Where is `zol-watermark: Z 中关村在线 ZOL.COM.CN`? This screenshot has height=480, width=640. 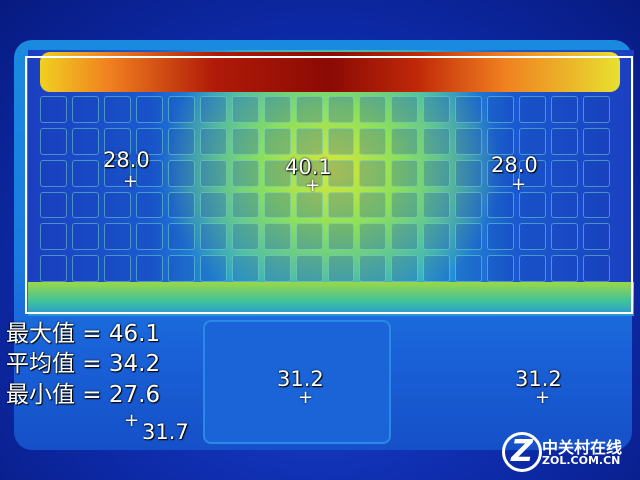 zol-watermark: Z 中关村在线 ZOL.COM.CN is located at coordinates (565, 452).